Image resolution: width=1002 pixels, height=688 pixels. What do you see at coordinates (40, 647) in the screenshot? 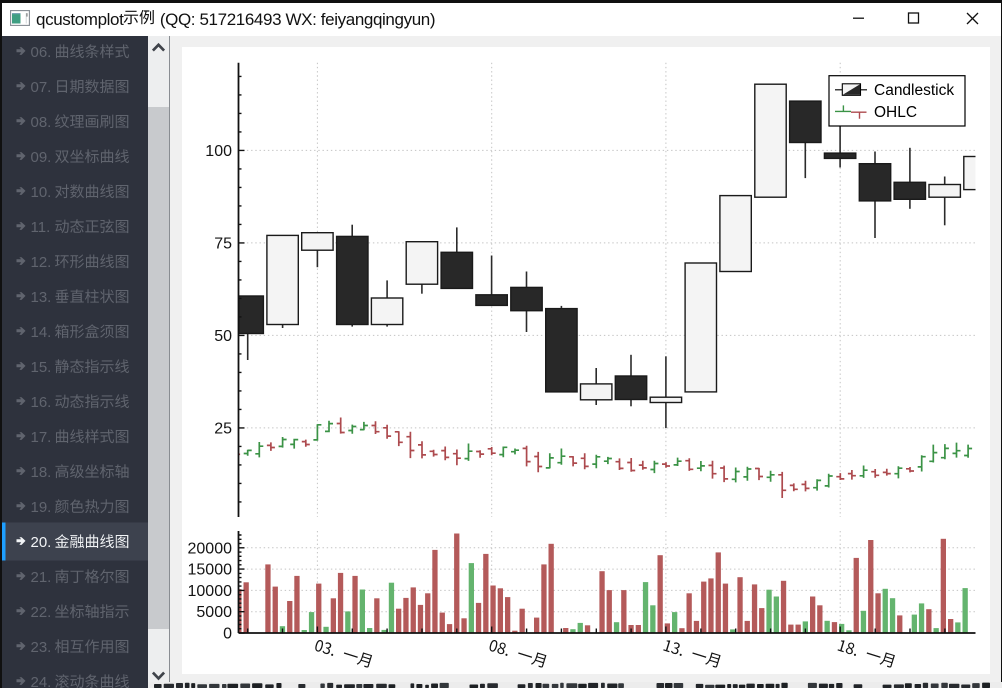
I see `svg-text: 23.` at bounding box center [40, 647].